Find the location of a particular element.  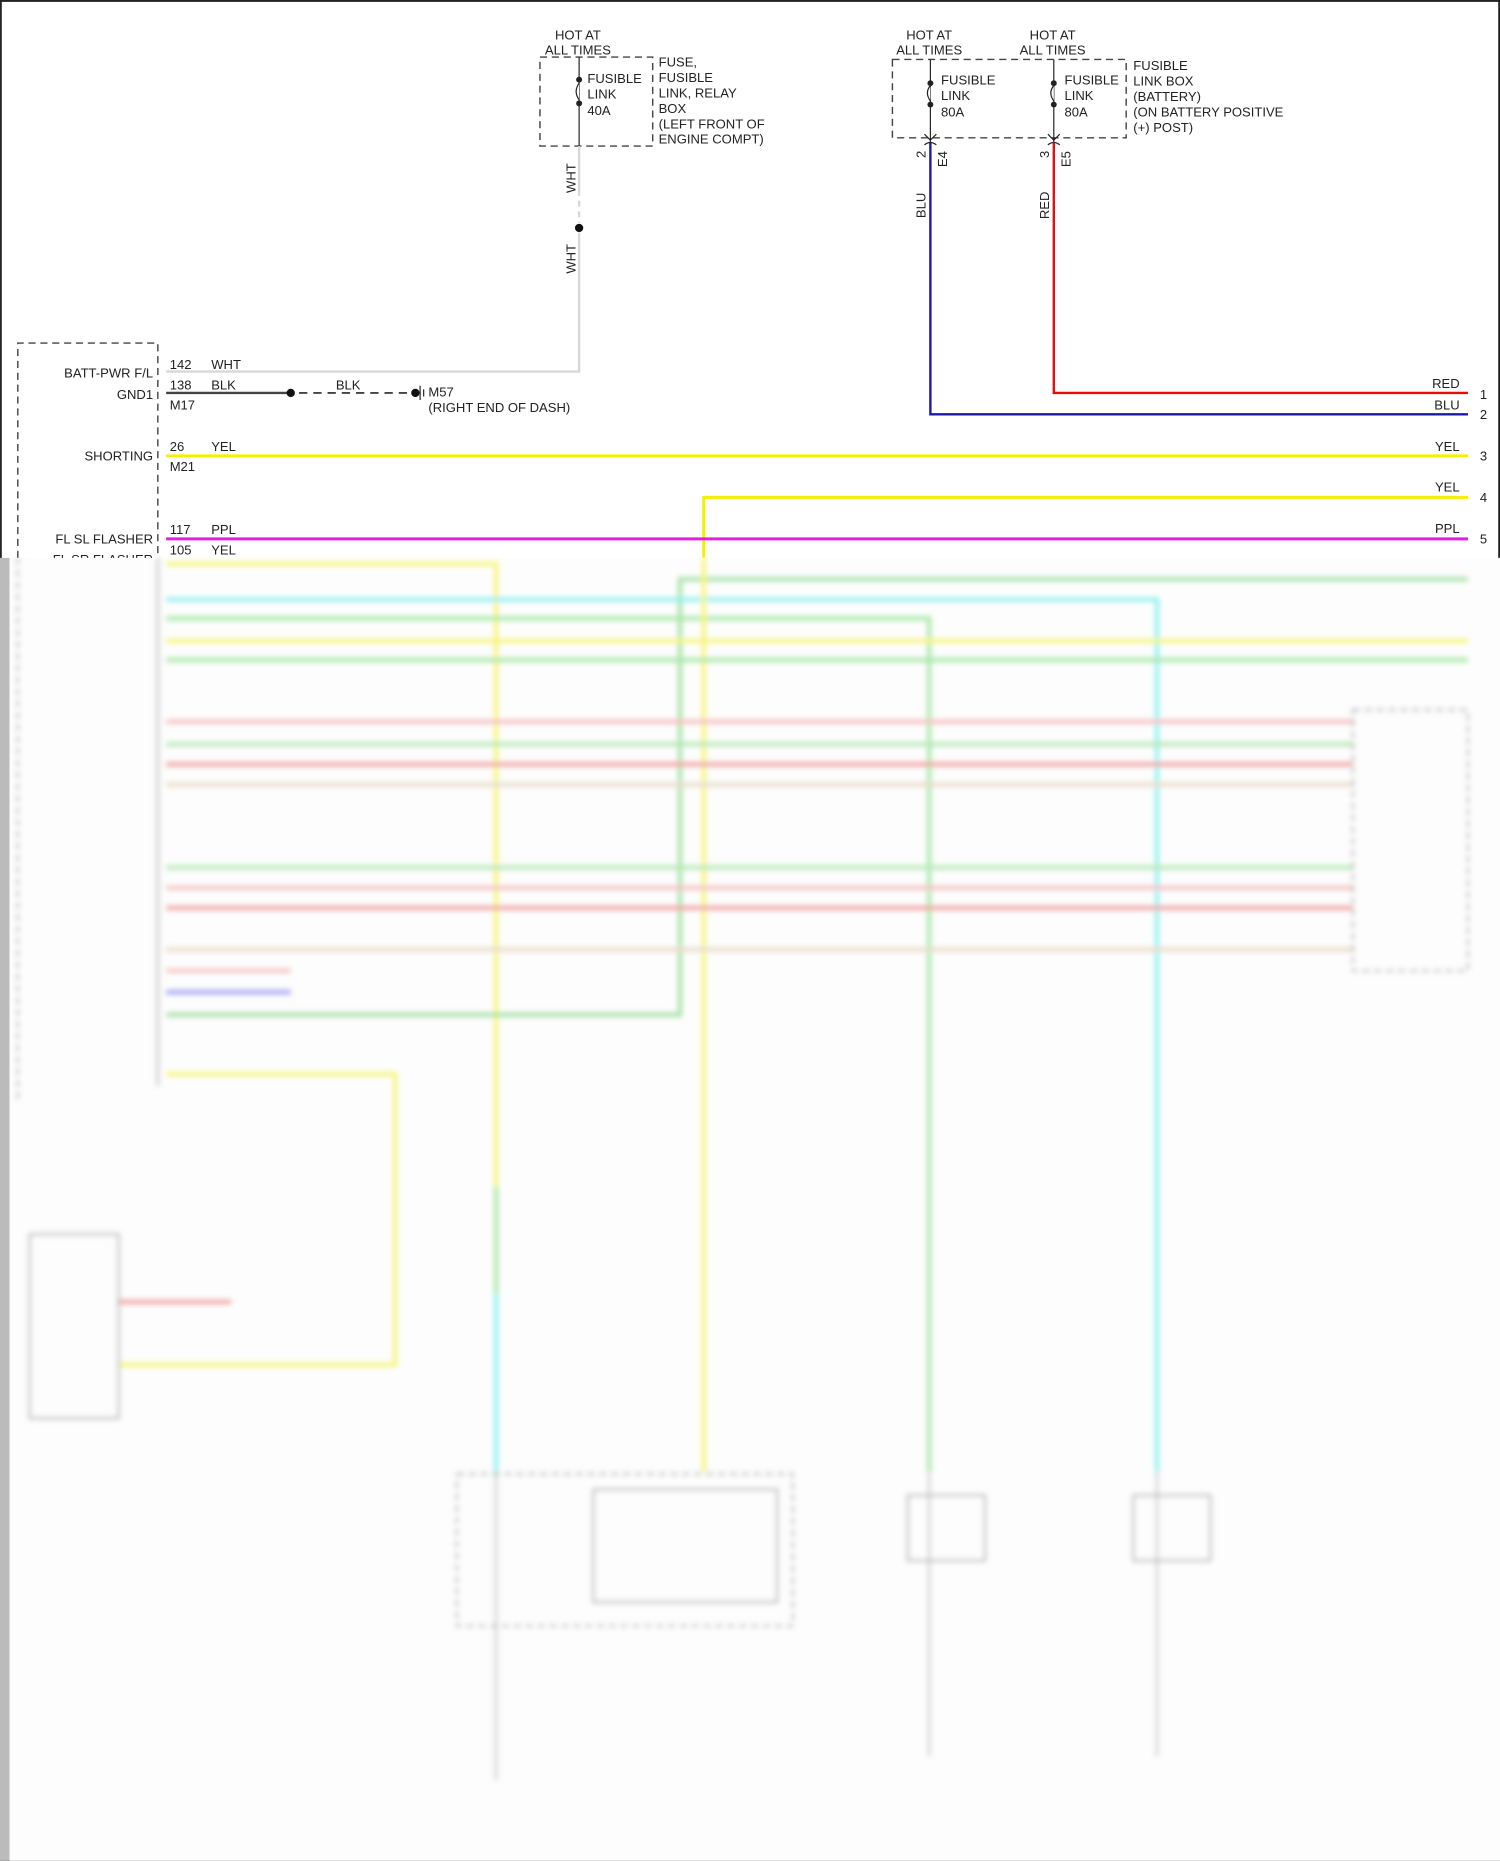

right-terminals: RED 1 BLU 2 YEL 3 YEL 4 PPL 5 is located at coordinates (1459, 461).